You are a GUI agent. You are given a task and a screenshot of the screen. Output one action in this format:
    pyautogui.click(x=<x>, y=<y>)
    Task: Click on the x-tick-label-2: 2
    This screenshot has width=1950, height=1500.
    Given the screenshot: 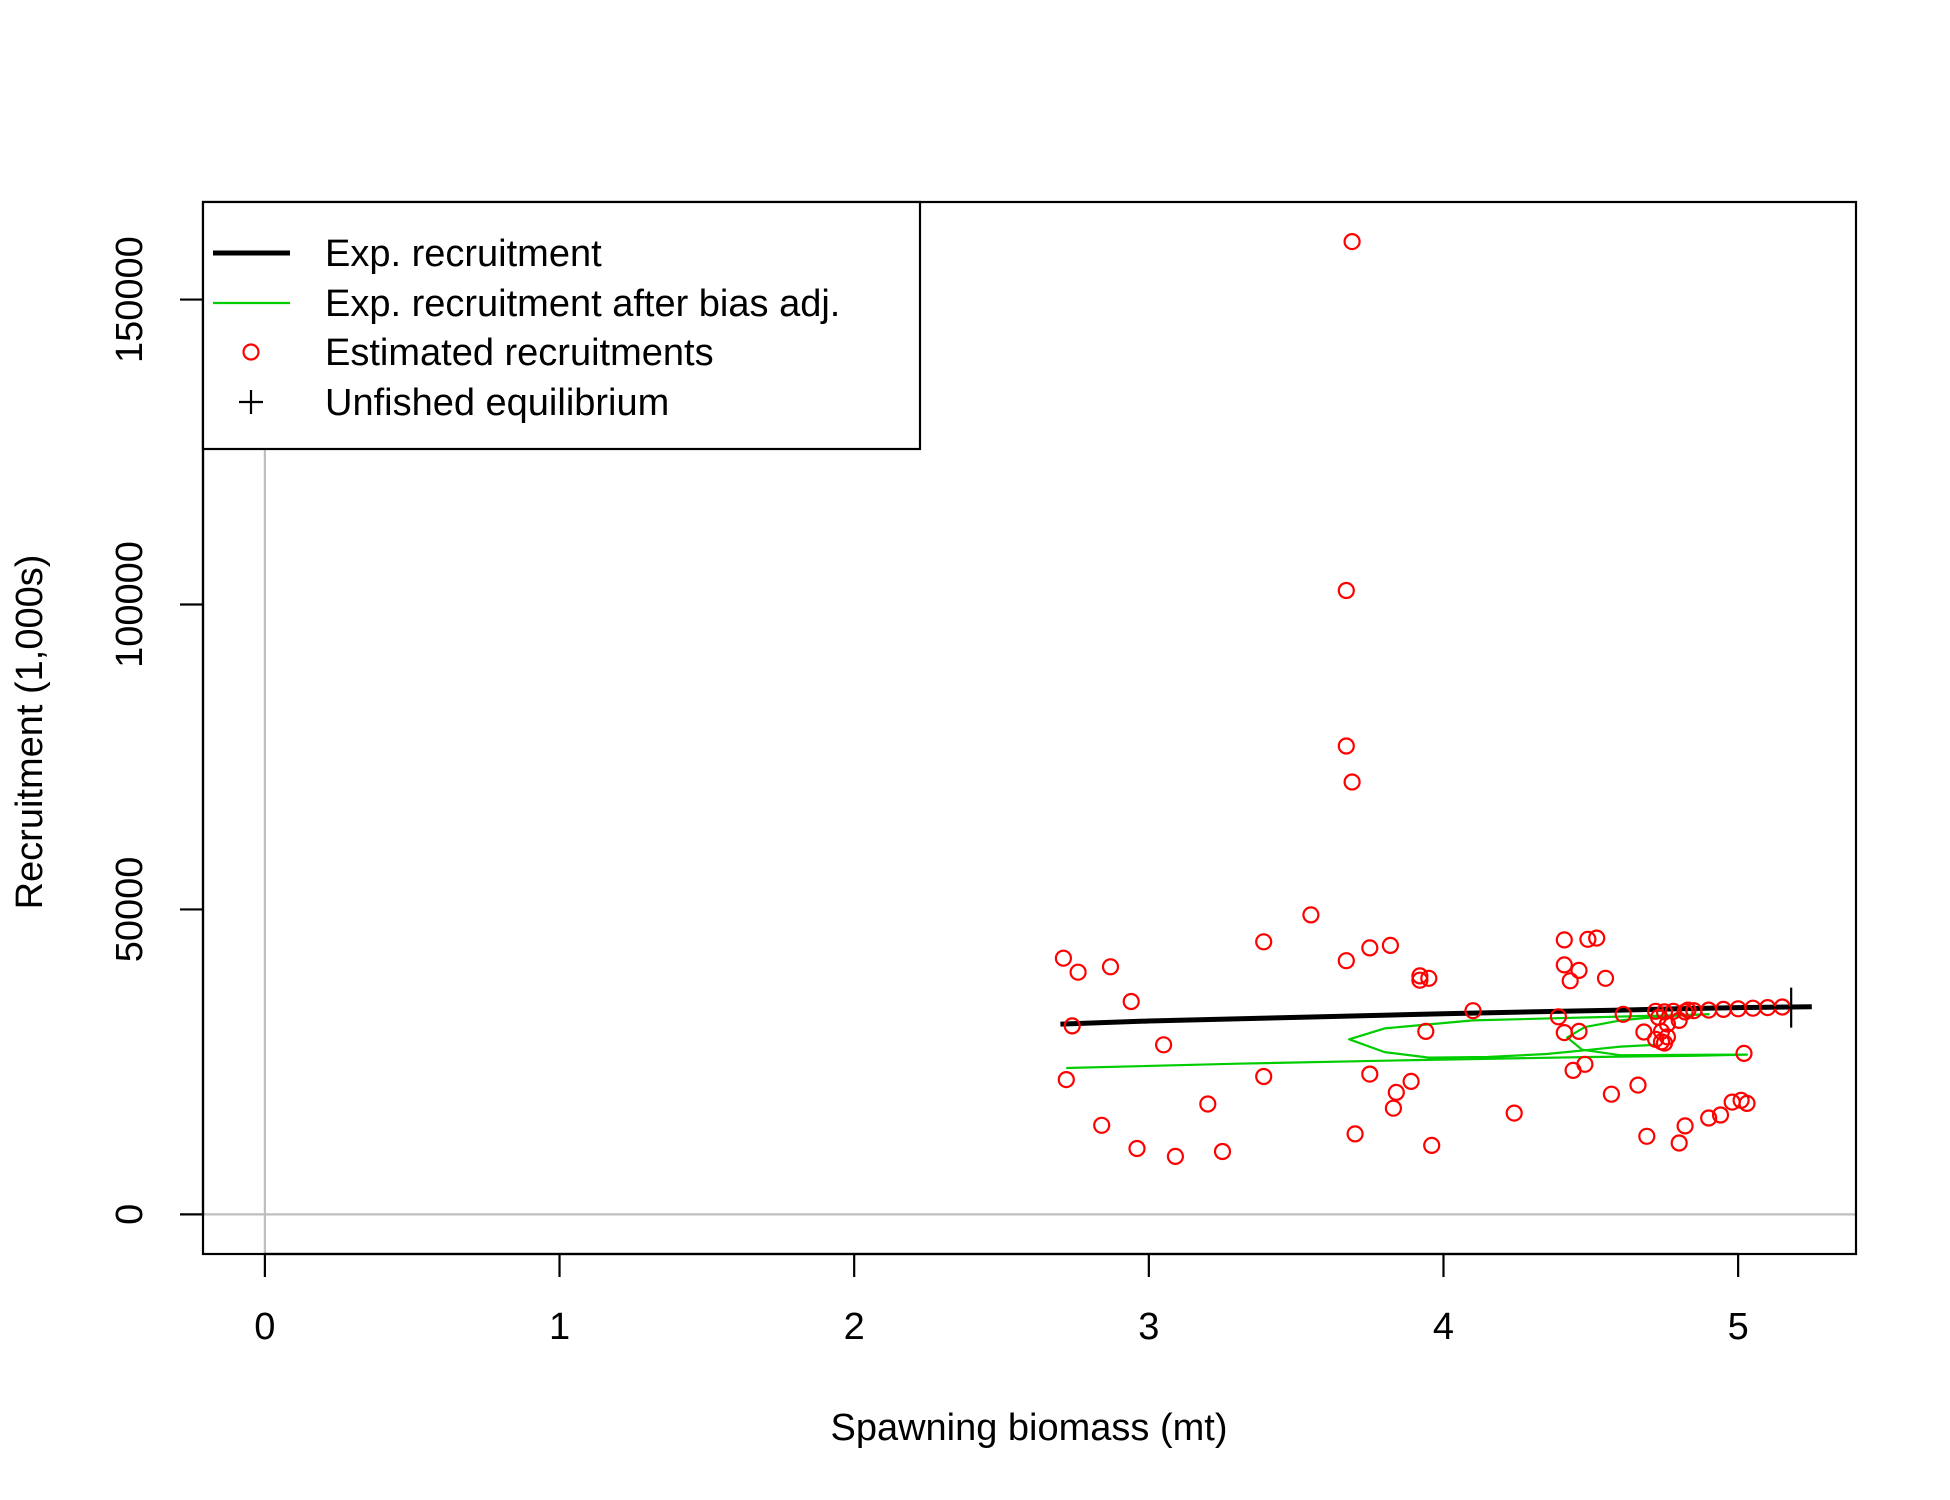 What is the action you would take?
    pyautogui.click(x=854, y=1327)
    